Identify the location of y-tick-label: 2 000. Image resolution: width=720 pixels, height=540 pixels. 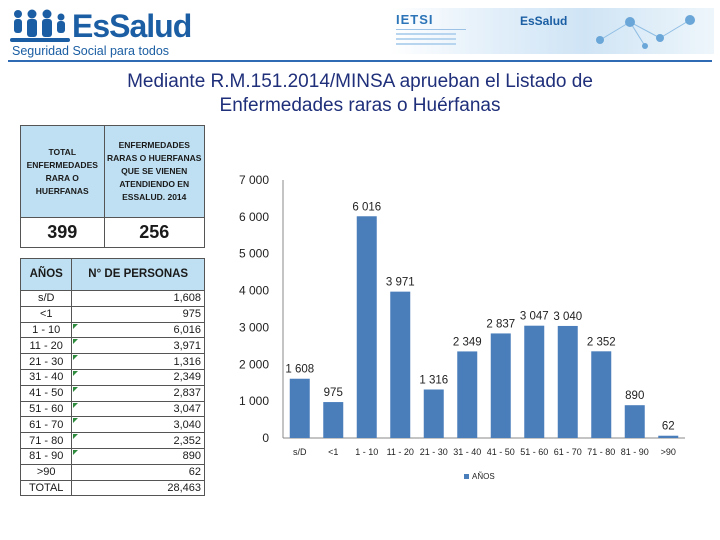
(254, 364).